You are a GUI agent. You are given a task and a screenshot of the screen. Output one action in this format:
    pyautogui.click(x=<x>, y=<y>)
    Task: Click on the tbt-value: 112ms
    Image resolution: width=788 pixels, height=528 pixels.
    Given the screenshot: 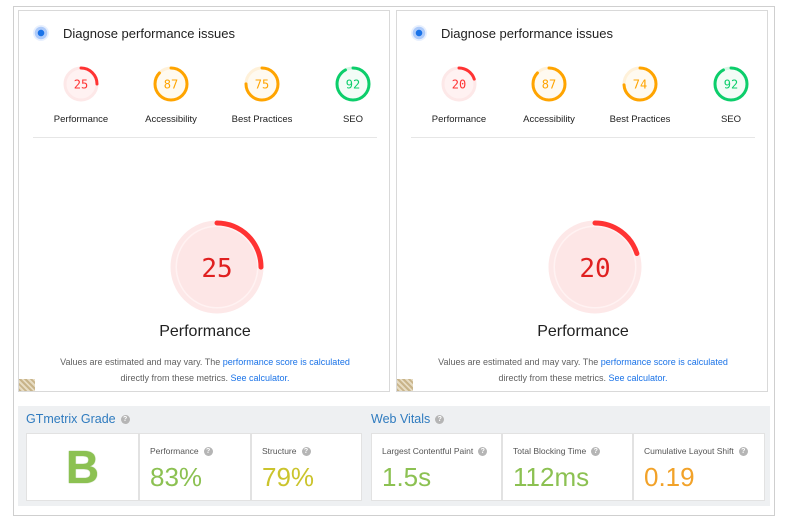 What is the action you would take?
    pyautogui.click(x=551, y=477)
    